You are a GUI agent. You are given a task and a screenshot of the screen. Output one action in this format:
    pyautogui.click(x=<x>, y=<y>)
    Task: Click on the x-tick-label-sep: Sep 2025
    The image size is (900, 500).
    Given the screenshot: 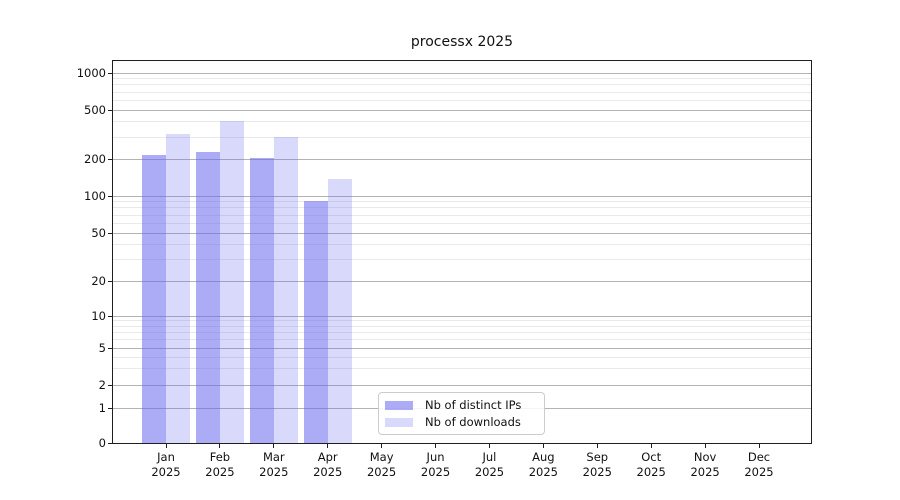 What is the action you would take?
    pyautogui.click(x=597, y=465)
    